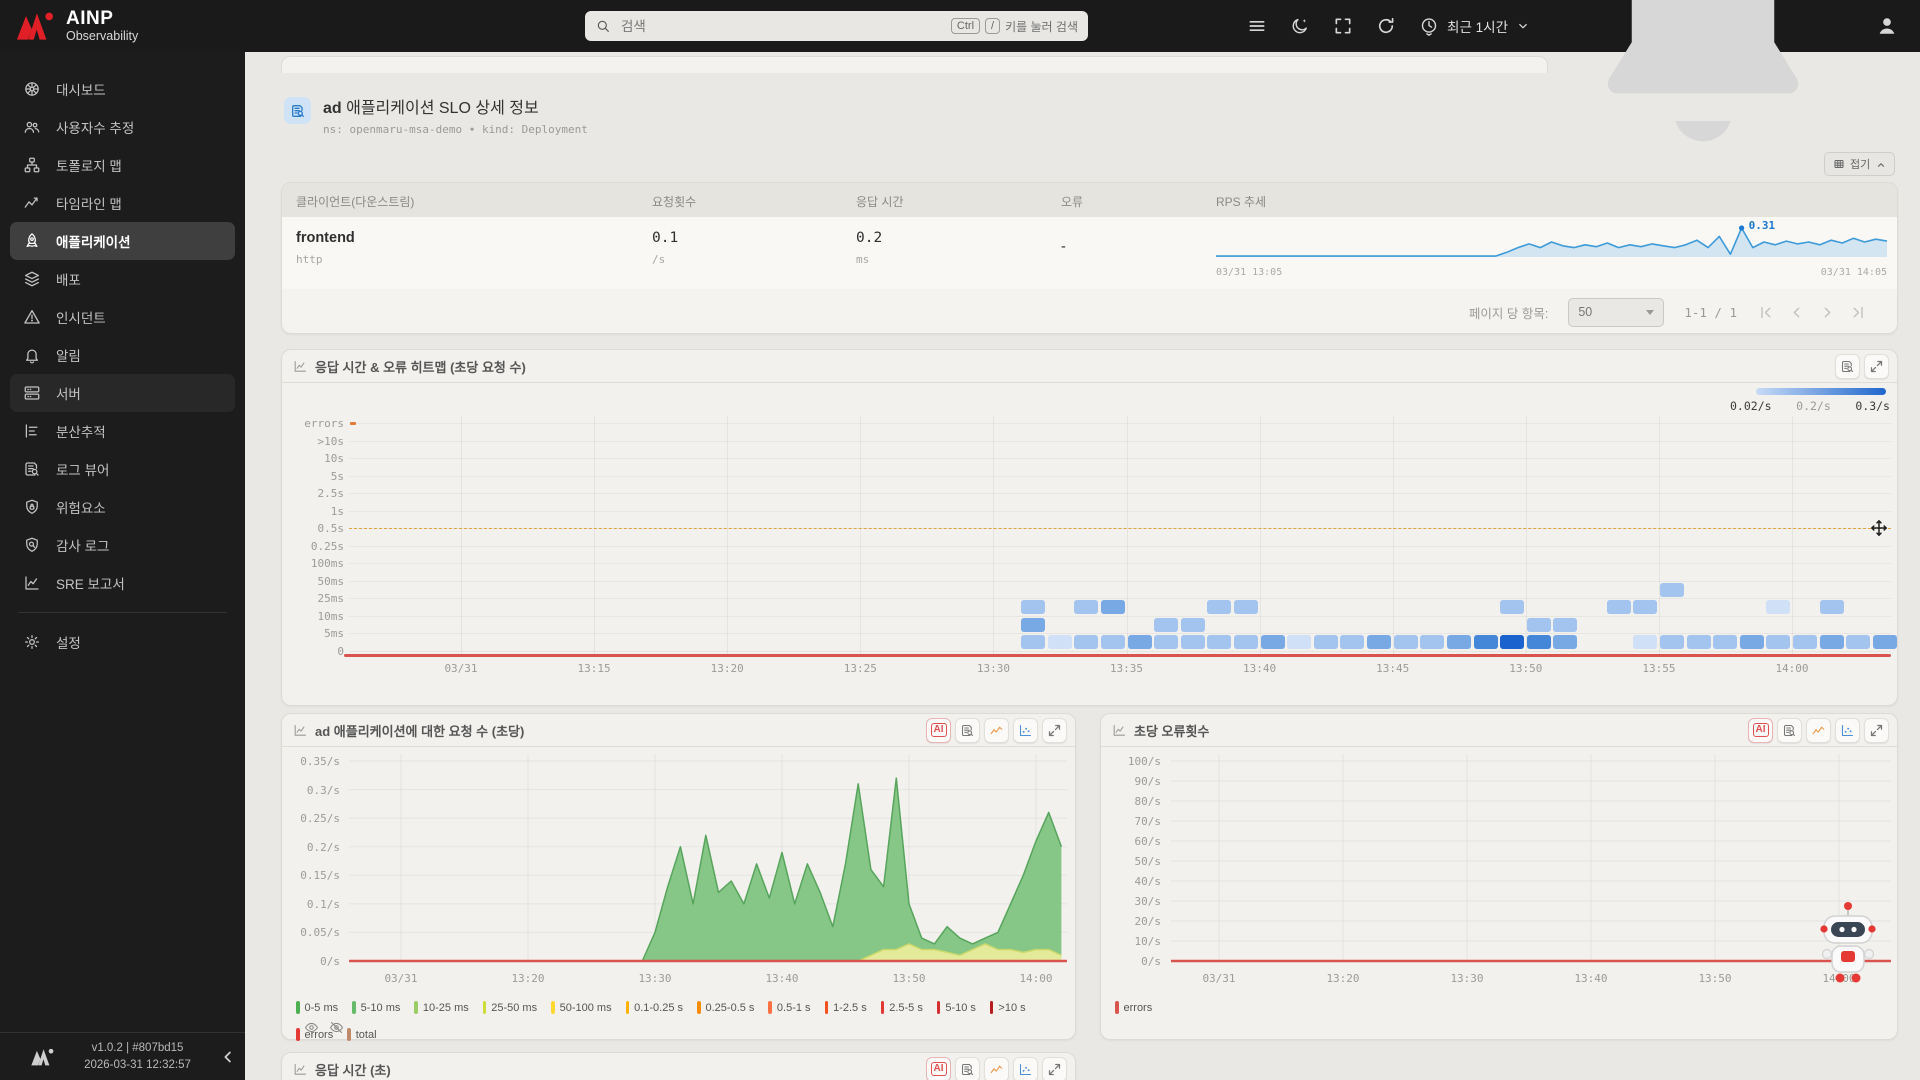 The height and width of the screenshot is (1080, 1920). What do you see at coordinates (122, 642) in the screenshot?
I see `sidebar-item-settings: 설정` at bounding box center [122, 642].